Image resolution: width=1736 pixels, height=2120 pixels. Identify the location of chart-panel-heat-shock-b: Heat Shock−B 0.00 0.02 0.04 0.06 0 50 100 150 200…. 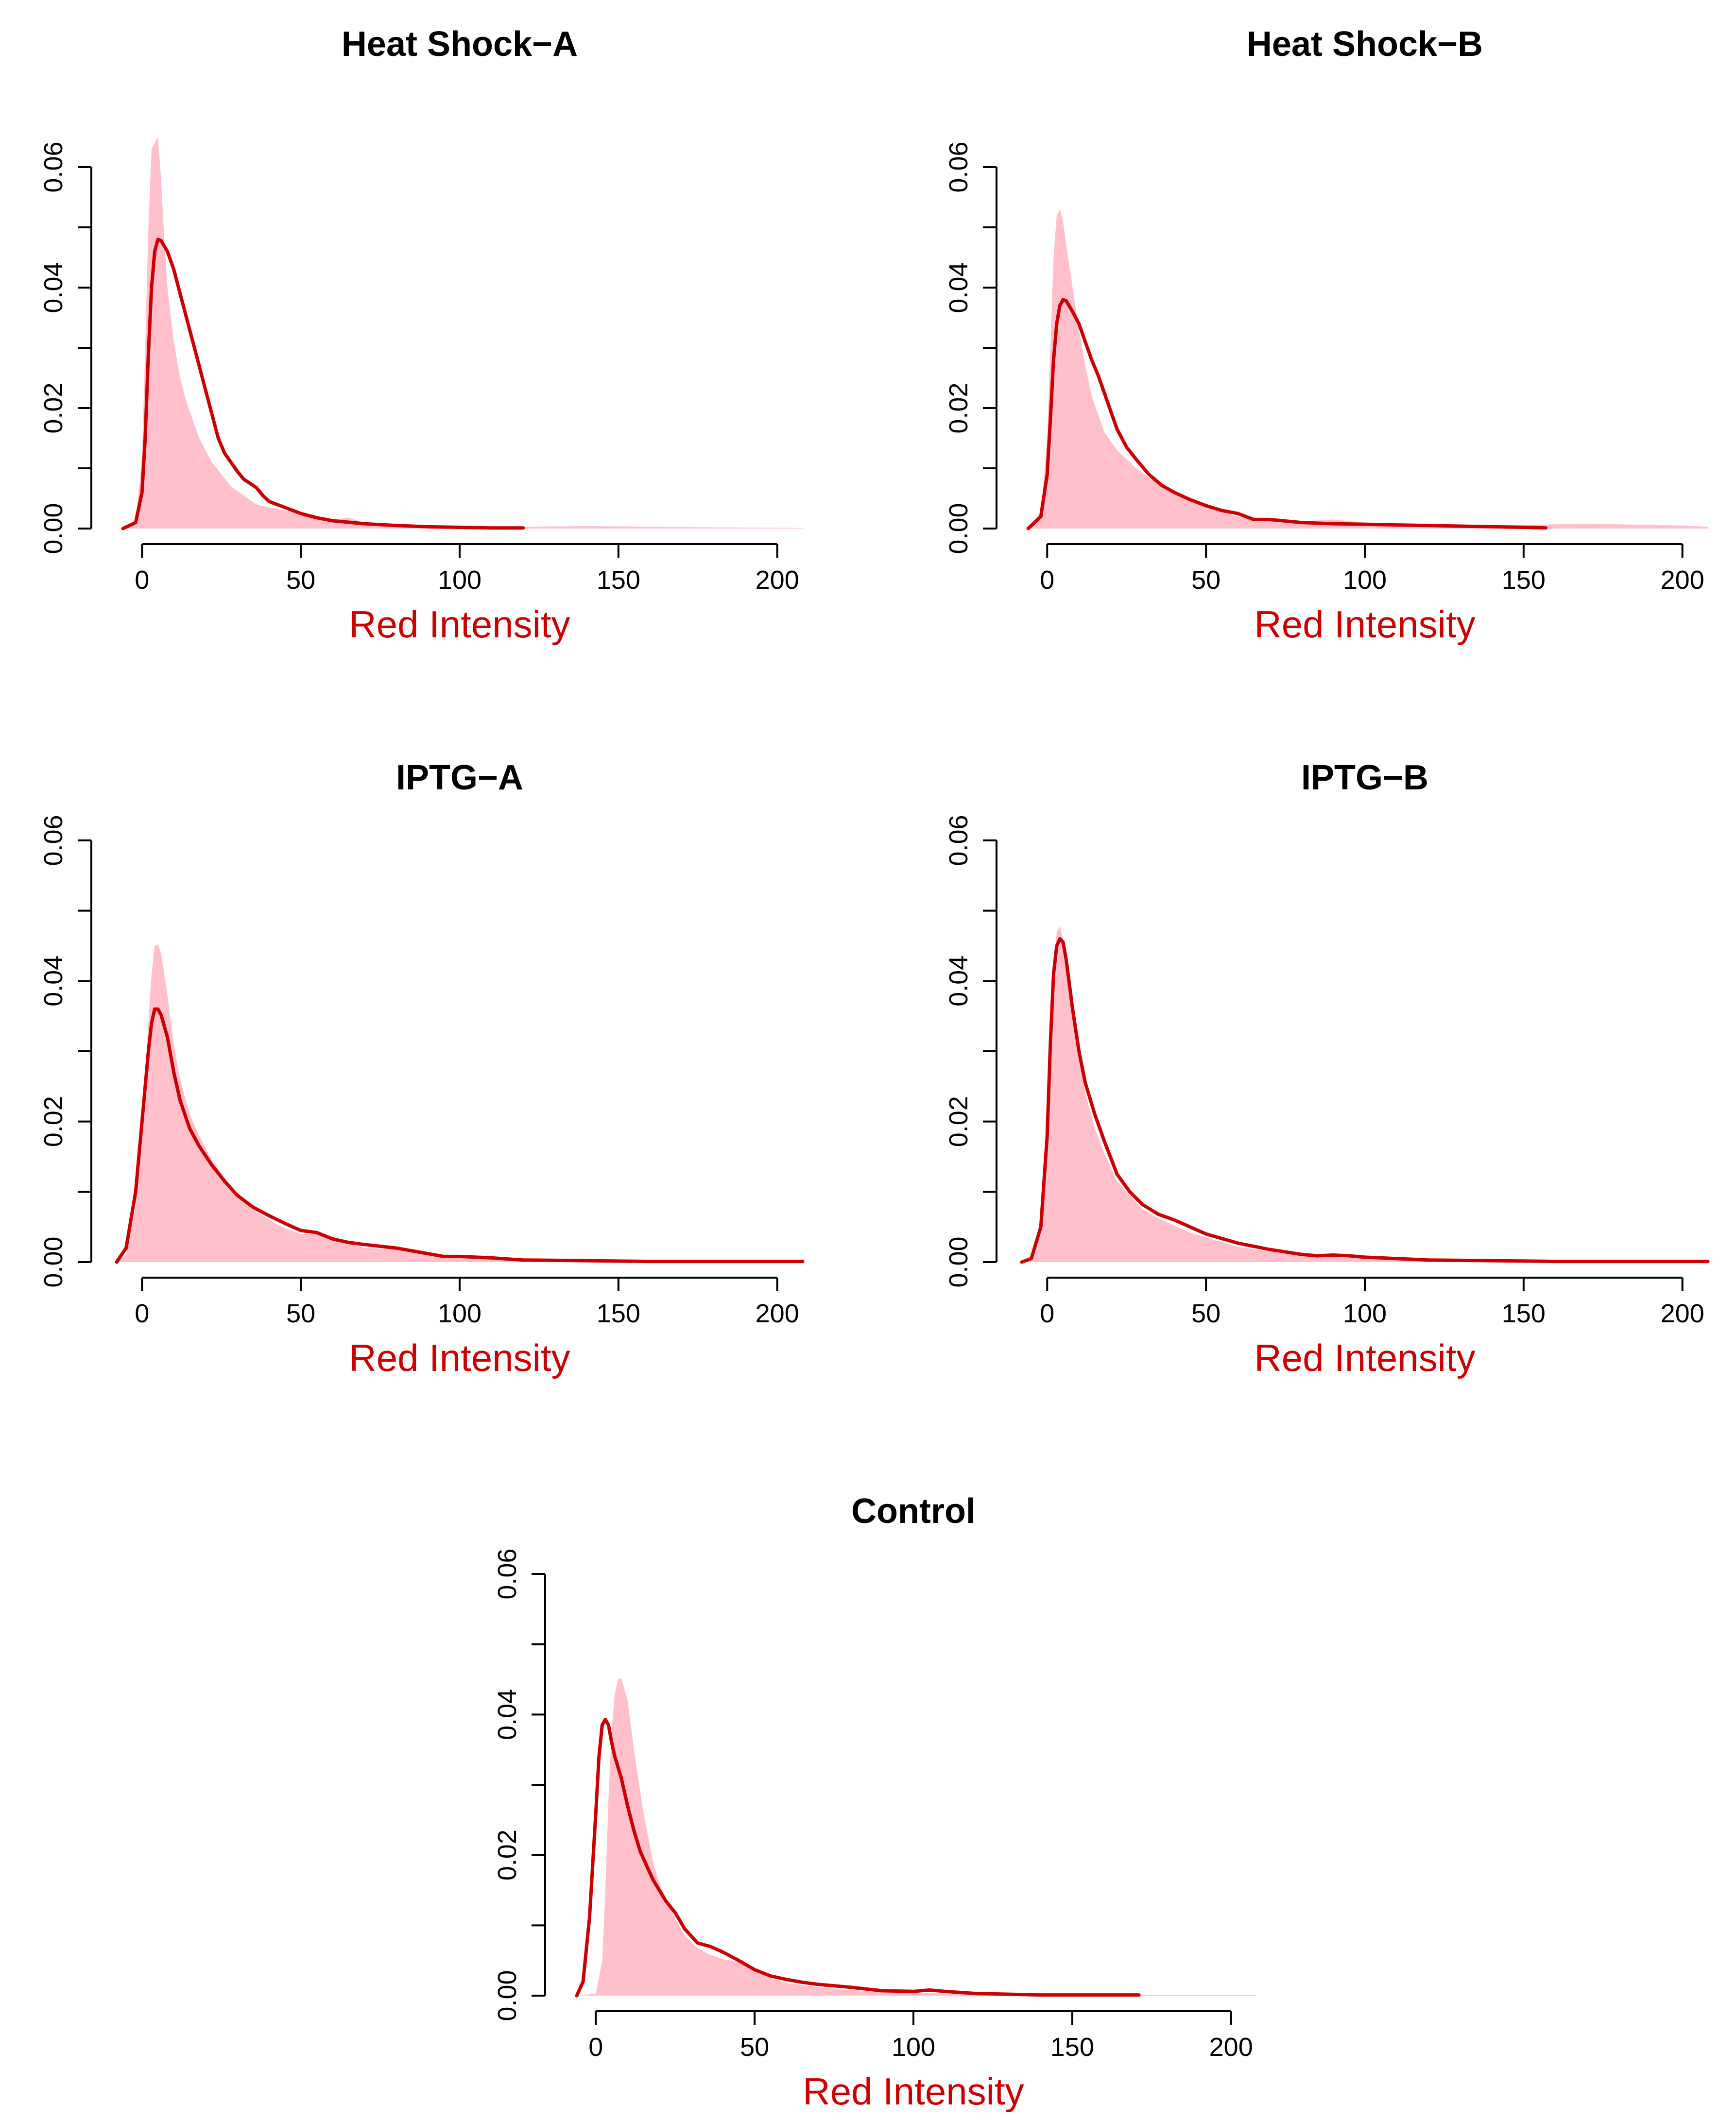
(1326, 335).